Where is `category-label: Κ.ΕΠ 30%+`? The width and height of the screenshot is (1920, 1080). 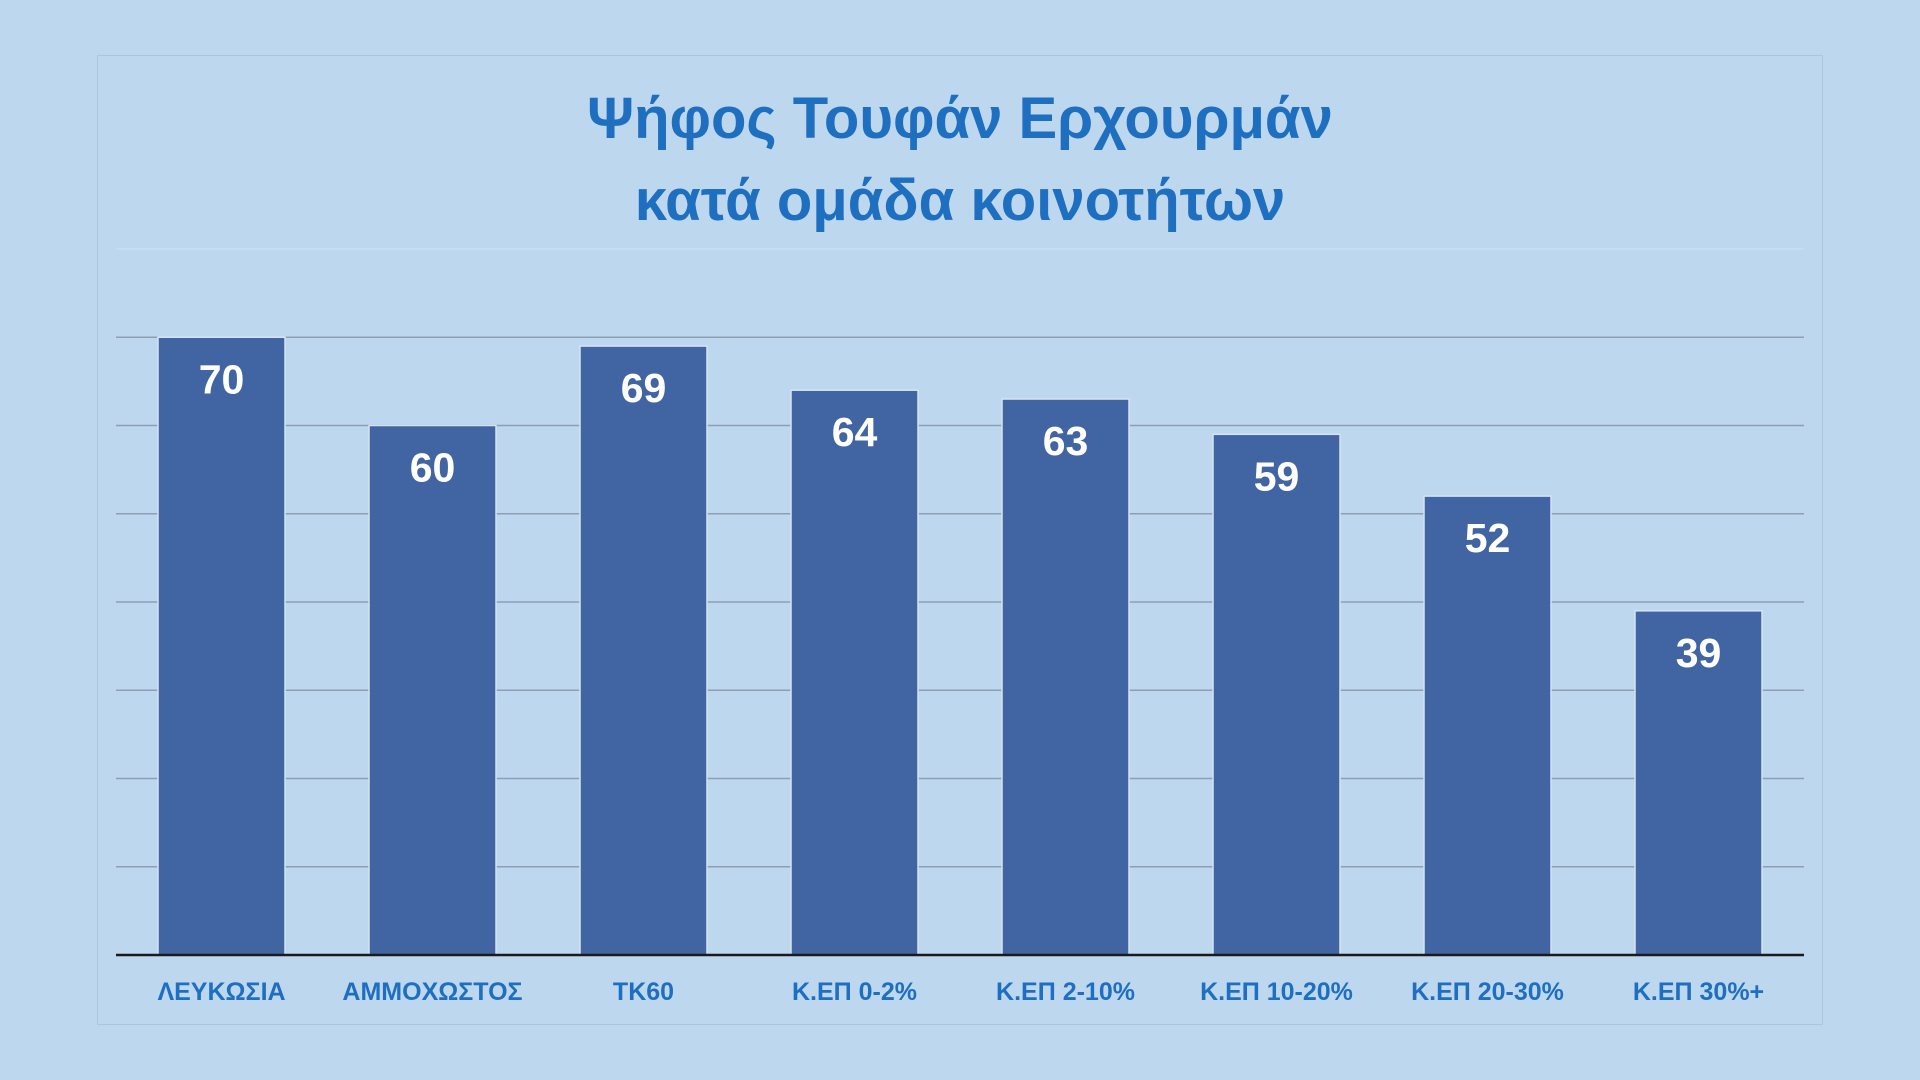
category-label: Κ.ΕΠ 30%+ is located at coordinates (1698, 992).